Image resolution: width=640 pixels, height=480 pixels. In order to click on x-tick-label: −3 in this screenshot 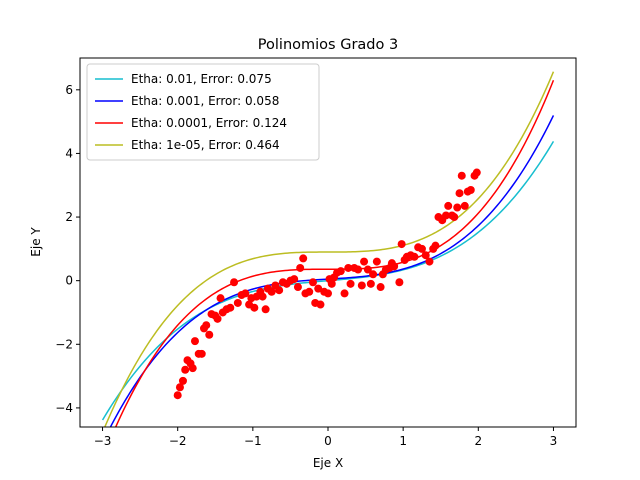, I will do `click(103, 441)`.